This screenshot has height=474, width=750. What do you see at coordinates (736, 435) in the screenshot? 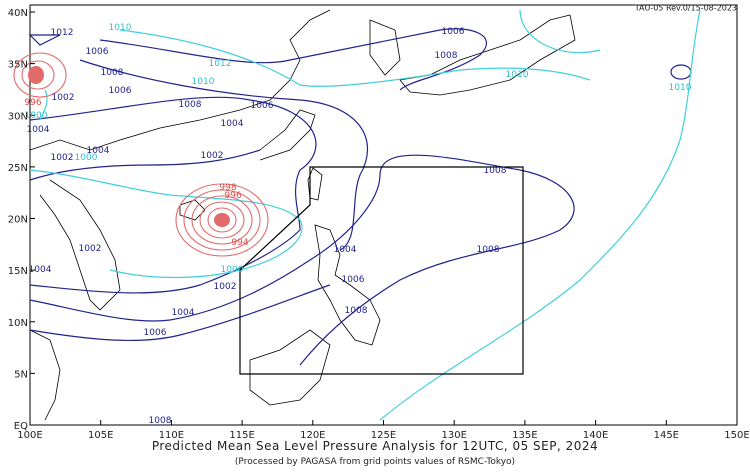
I see `x-tick-label: 150E` at bounding box center [736, 435].